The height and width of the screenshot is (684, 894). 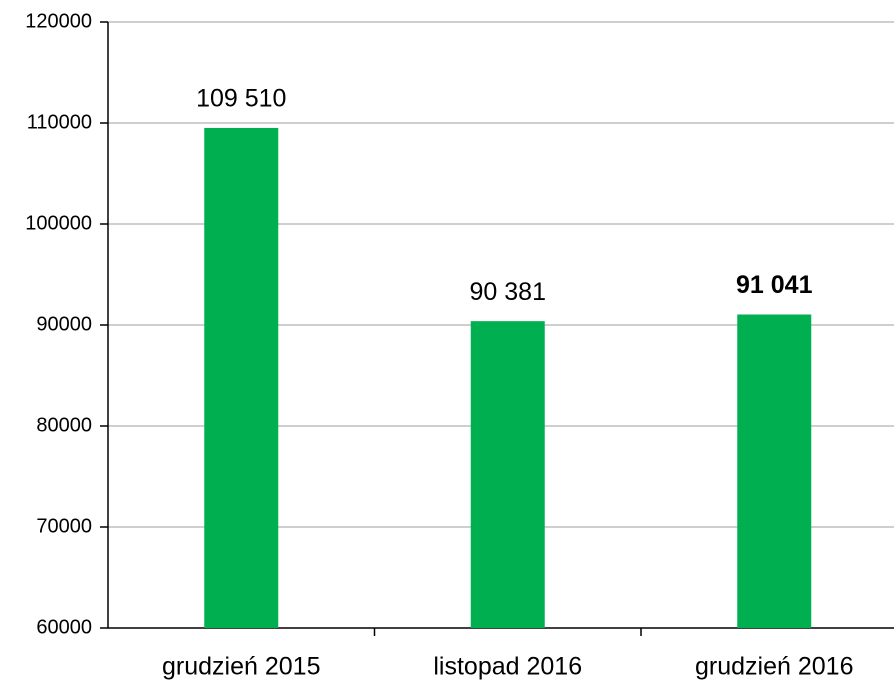 I want to click on x-tick-label: grudzień 2016, so click(x=774, y=667).